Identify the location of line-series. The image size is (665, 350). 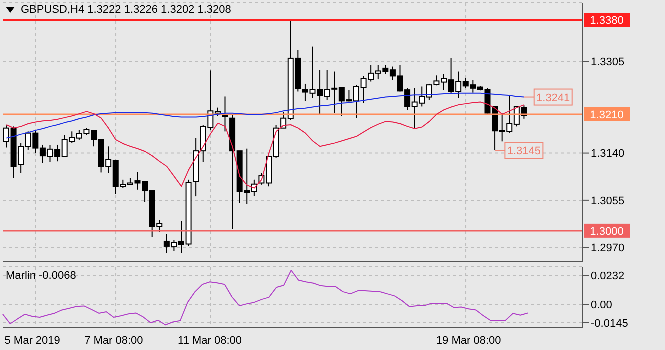
(265, 298).